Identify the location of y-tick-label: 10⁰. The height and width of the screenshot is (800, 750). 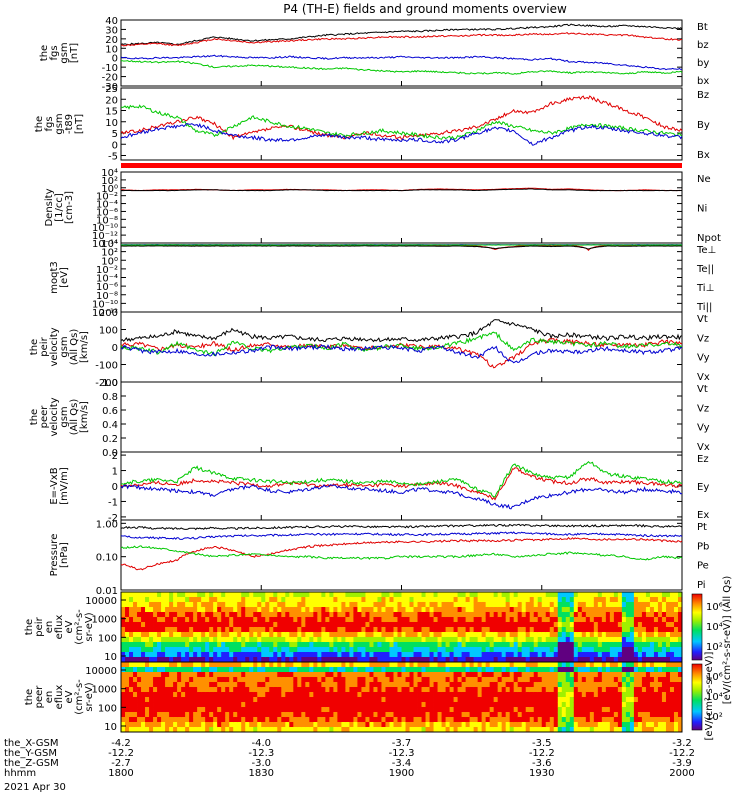
(109, 189).